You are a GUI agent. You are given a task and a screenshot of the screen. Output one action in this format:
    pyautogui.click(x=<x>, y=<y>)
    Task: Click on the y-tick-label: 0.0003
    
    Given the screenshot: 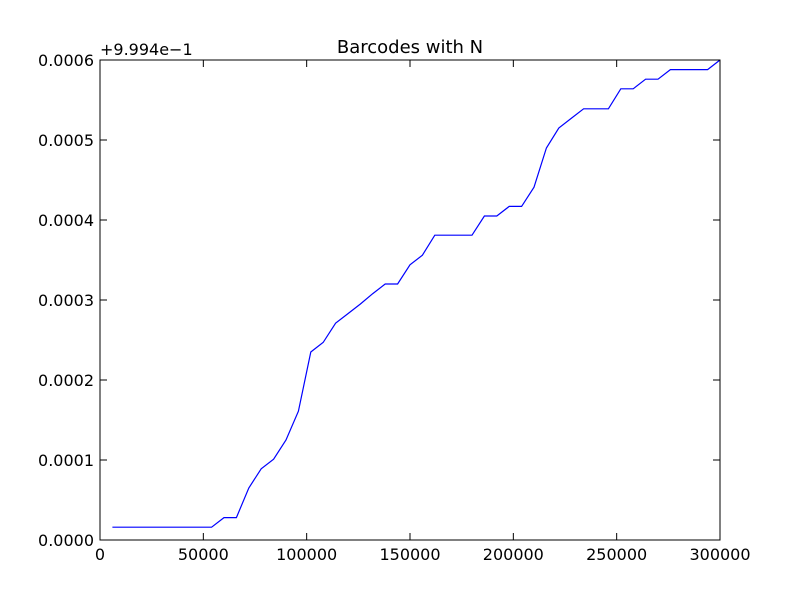 What is the action you would take?
    pyautogui.click(x=66, y=300)
    